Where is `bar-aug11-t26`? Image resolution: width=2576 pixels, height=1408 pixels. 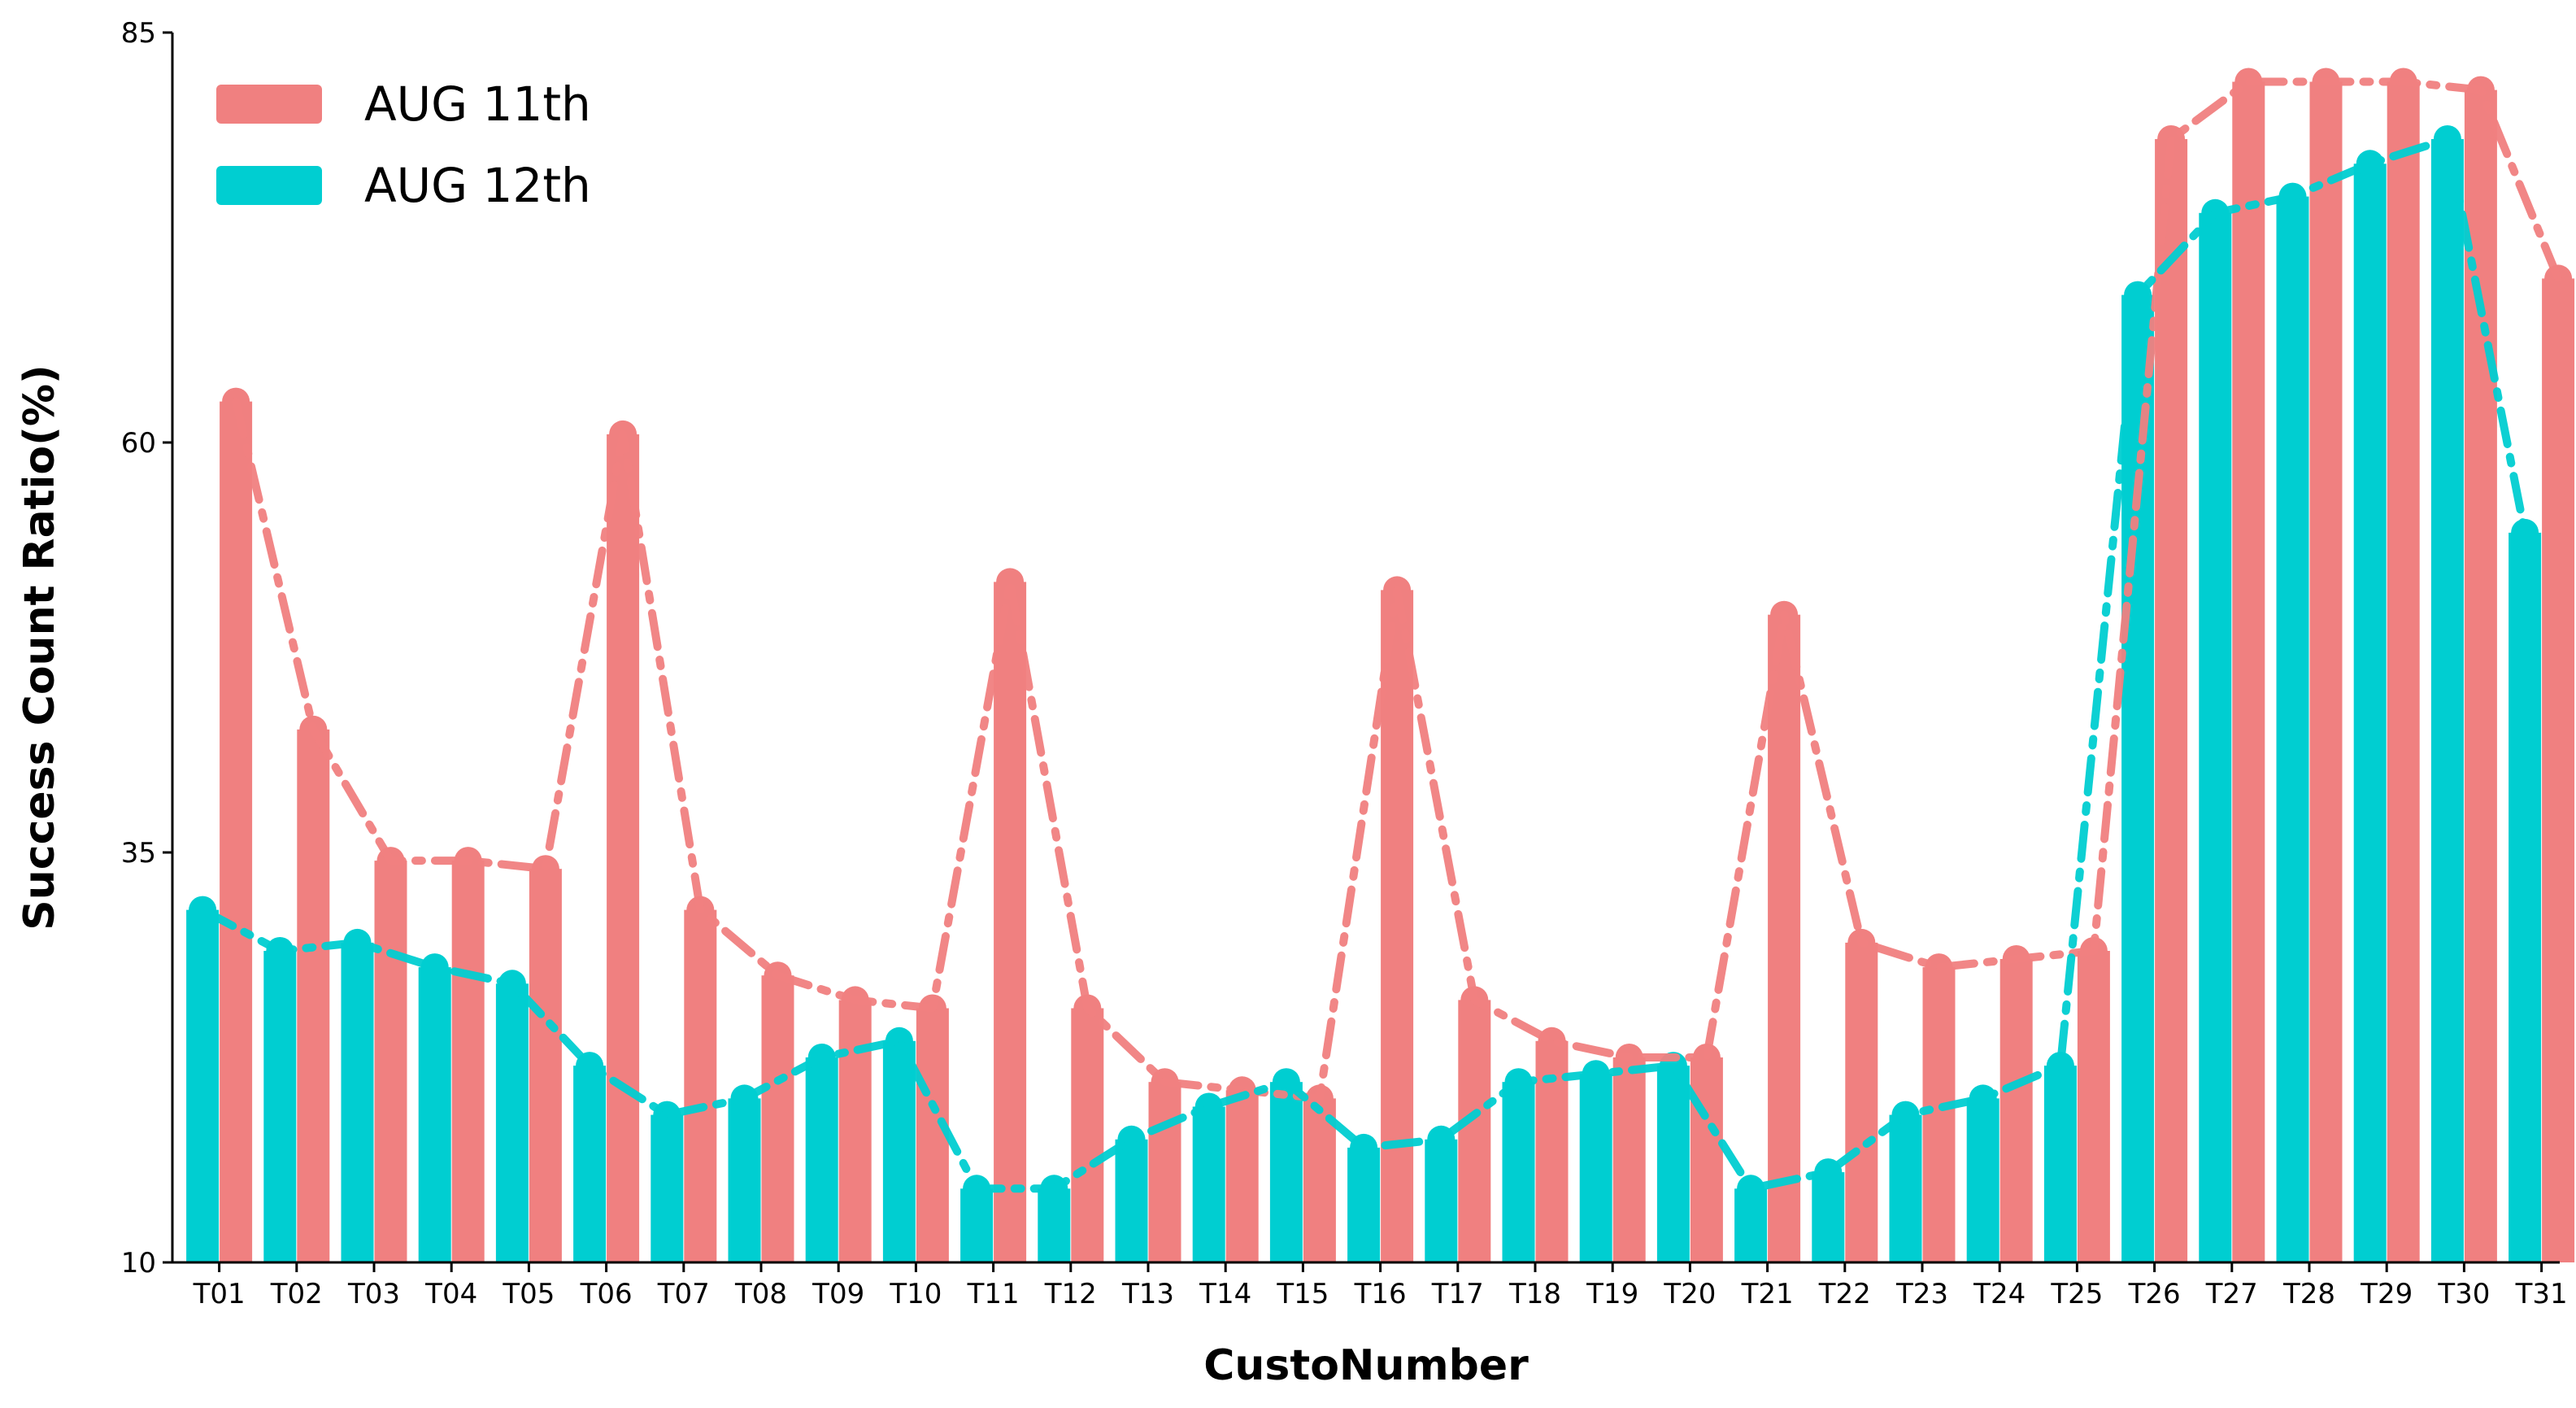 bar-aug11-t26 is located at coordinates (2172, 700).